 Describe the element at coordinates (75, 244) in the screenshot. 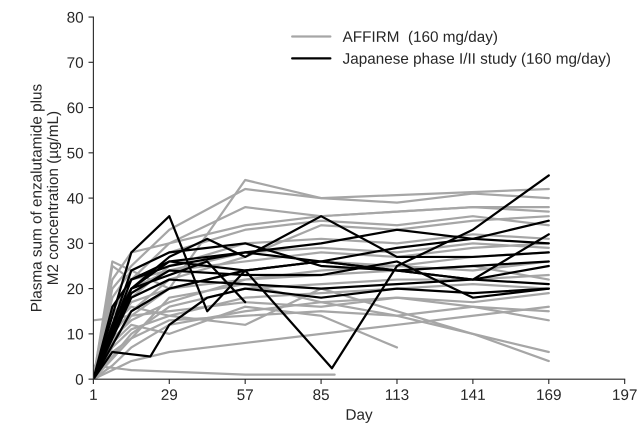

I see `y-tick-label: 30` at that location.